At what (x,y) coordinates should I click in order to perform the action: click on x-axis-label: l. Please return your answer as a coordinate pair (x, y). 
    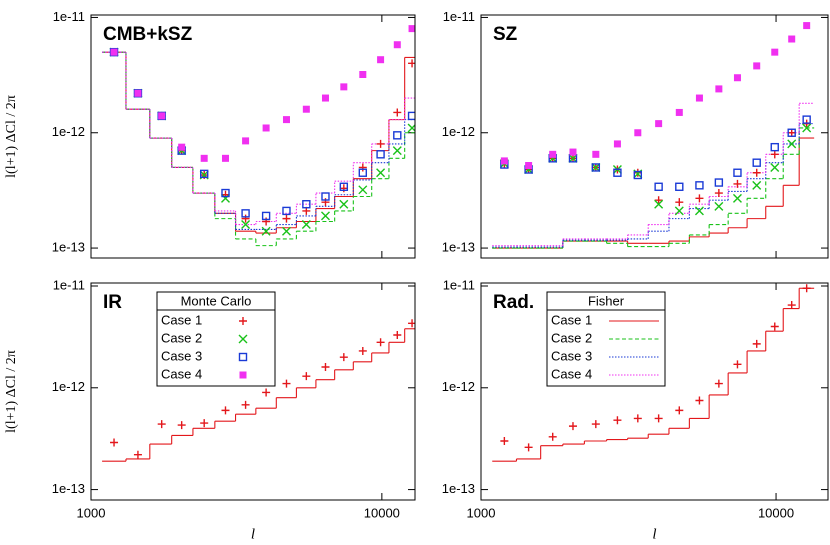
    Looking at the image, I should click on (253, 534).